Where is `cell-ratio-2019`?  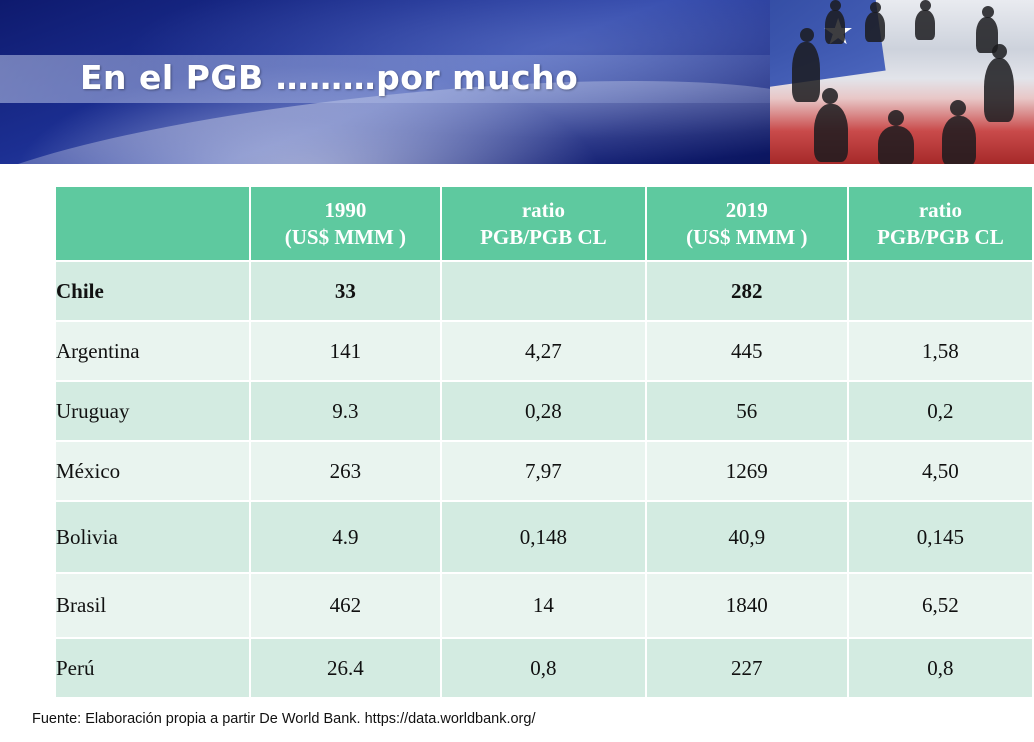 cell-ratio-2019 is located at coordinates (940, 291).